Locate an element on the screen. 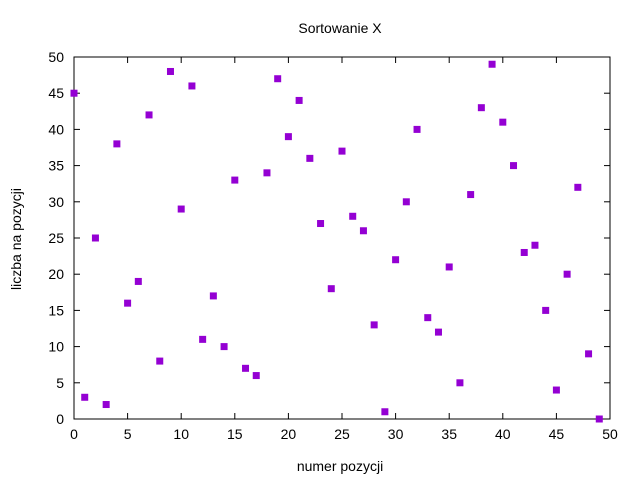 The image size is (640, 480). y-tick-label: 40 is located at coordinates (56, 129).